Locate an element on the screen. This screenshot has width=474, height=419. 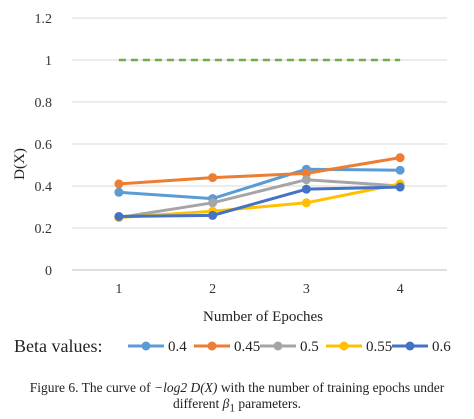
caption-math-2: β is located at coordinates (226, 403).